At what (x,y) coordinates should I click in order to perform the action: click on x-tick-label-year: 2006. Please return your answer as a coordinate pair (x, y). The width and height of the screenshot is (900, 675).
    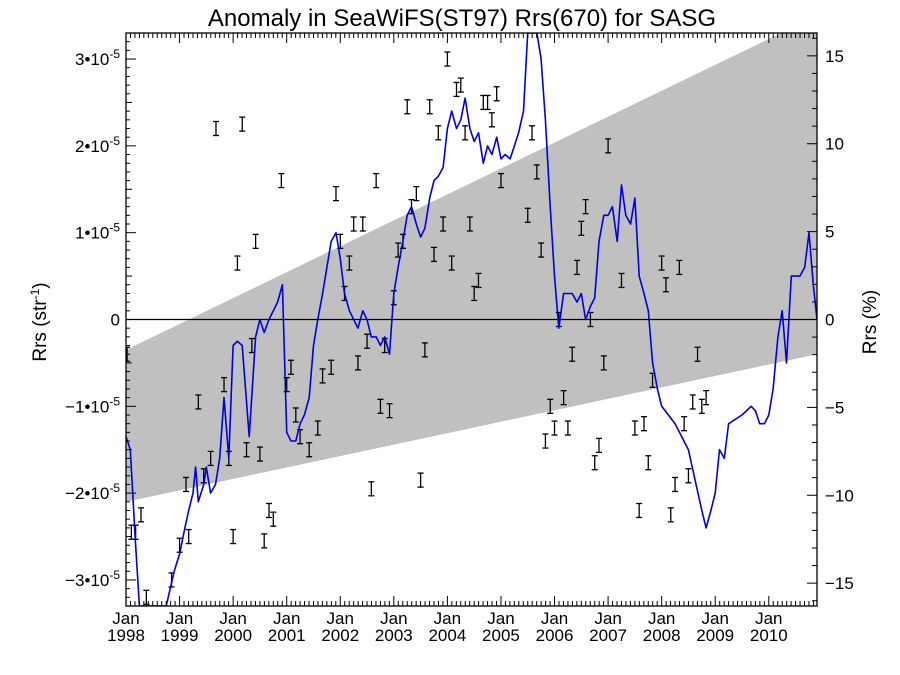
    Looking at the image, I should click on (555, 635).